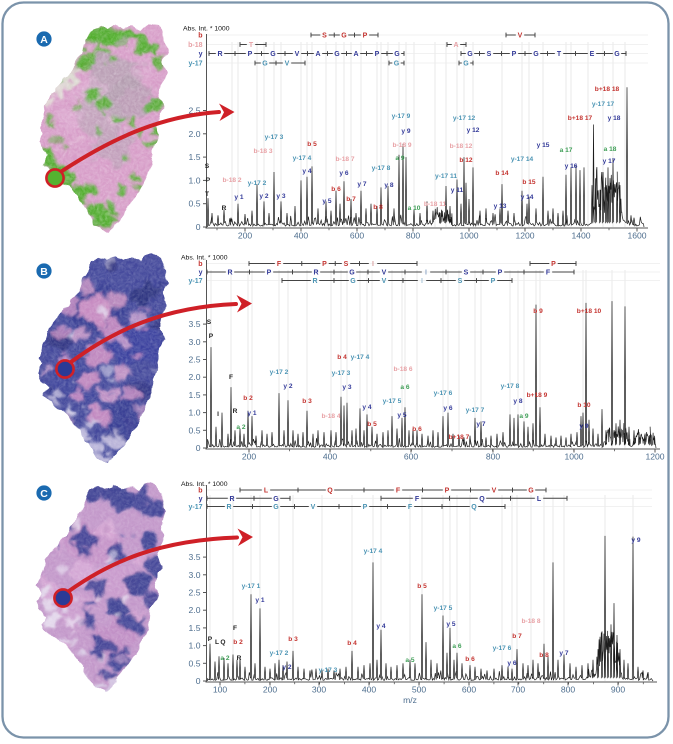 The height and width of the screenshot is (744, 673). I want to click on svg-text: y-17 12, so click(464, 118).